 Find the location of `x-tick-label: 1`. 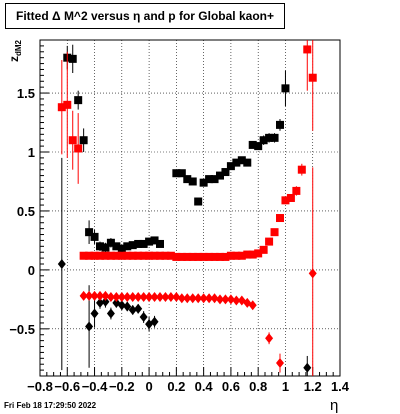

x-tick-label: 1 is located at coordinates (285, 386).